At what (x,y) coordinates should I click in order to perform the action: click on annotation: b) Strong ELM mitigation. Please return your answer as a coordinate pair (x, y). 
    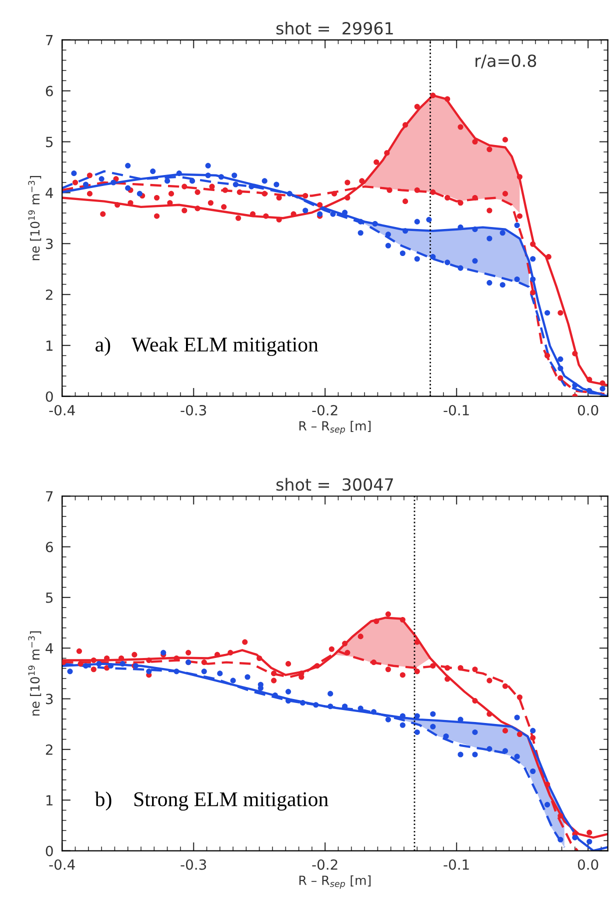
    Looking at the image, I should click on (211, 801).